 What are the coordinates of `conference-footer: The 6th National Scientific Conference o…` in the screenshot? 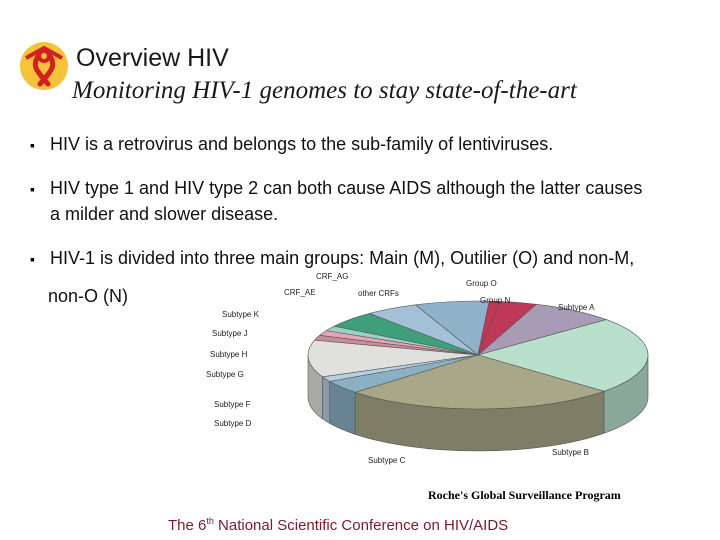 It's located at (338, 525).